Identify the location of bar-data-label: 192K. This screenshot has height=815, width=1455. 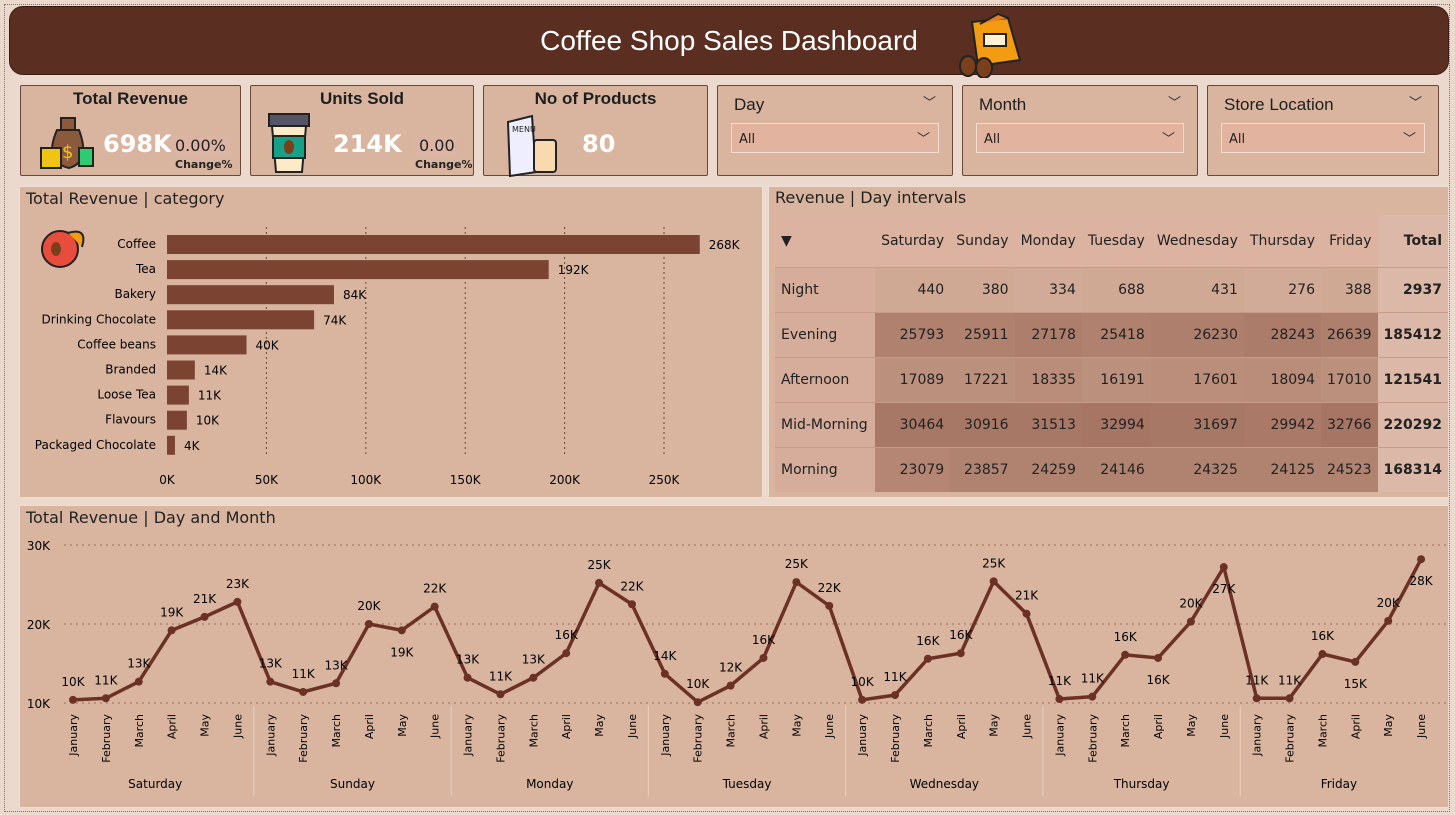
(574, 270).